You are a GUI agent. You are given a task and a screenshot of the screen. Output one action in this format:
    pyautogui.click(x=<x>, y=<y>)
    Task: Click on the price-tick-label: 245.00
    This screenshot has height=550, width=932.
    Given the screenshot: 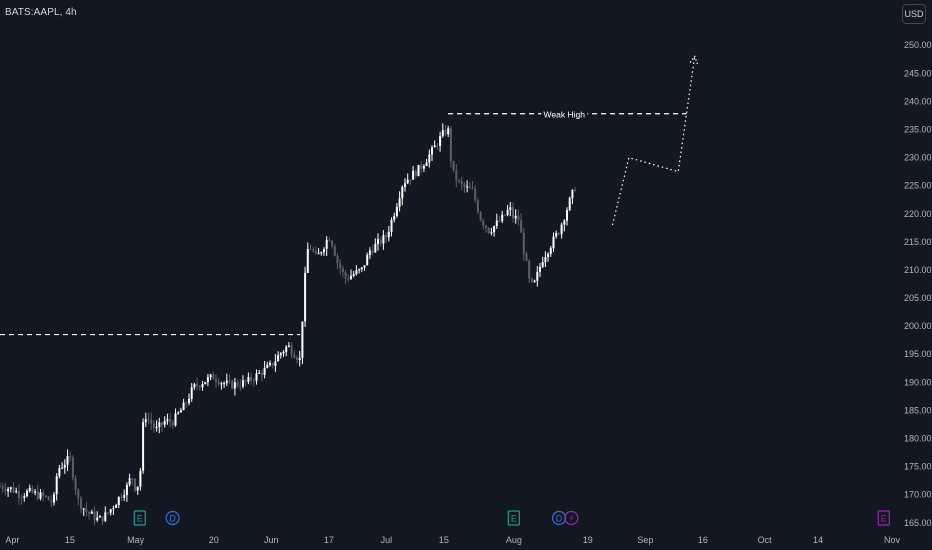 What is the action you would take?
    pyautogui.click(x=918, y=73)
    